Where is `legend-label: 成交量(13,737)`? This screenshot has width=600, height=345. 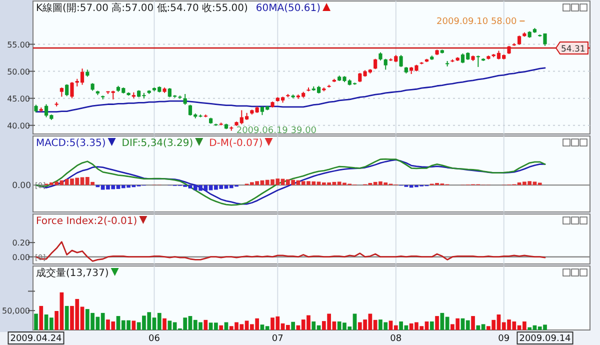 legend-label: 成交量(13,737) is located at coordinates (72, 273).